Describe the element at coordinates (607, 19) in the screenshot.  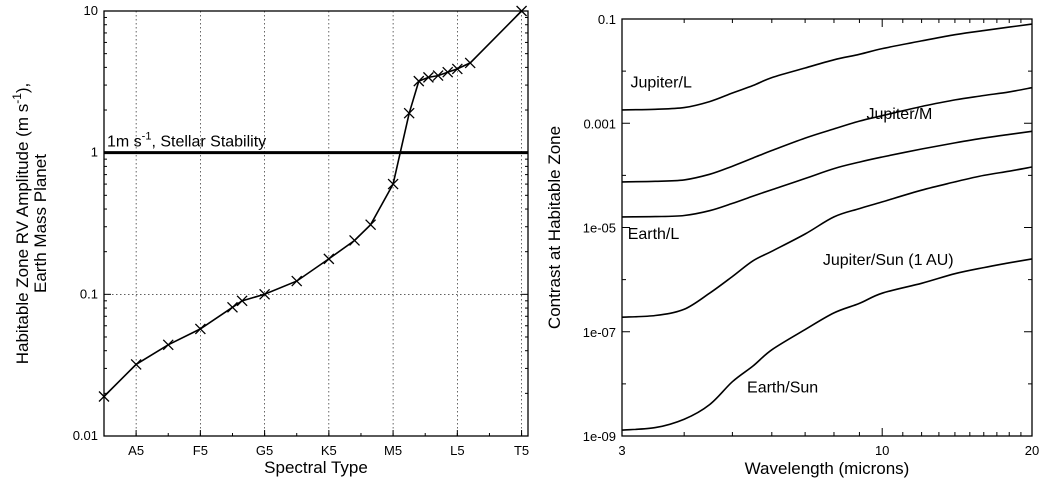
I see `right-y-tick-label: 0.1` at that location.